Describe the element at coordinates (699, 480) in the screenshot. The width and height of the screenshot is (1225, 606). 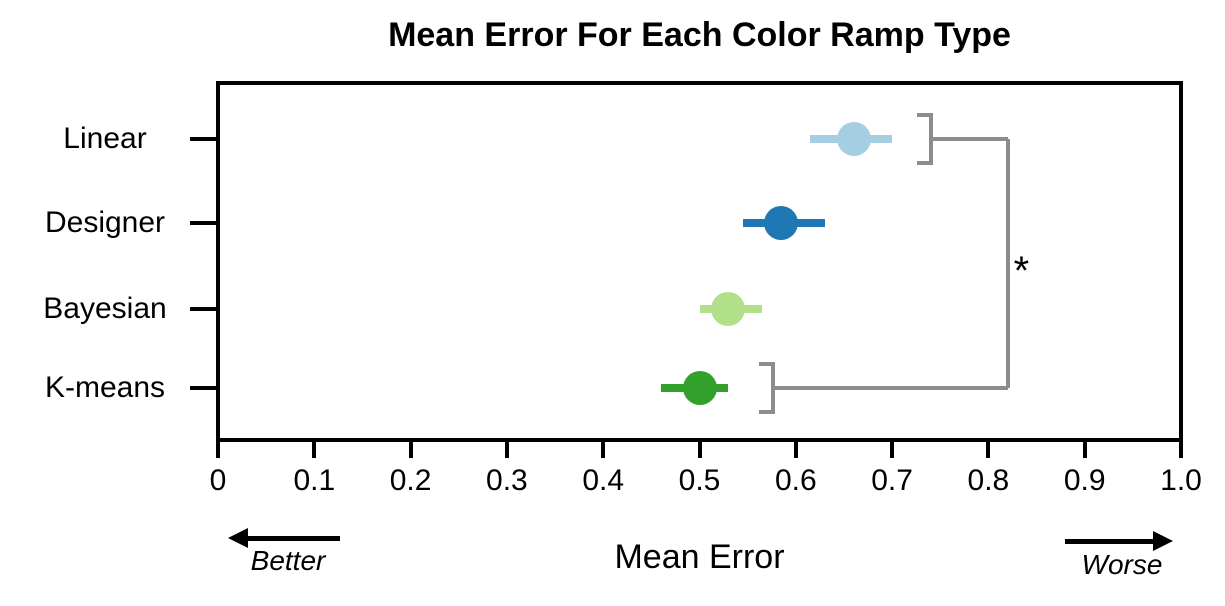
I see `x-axis-tick-label: 0.5` at that location.